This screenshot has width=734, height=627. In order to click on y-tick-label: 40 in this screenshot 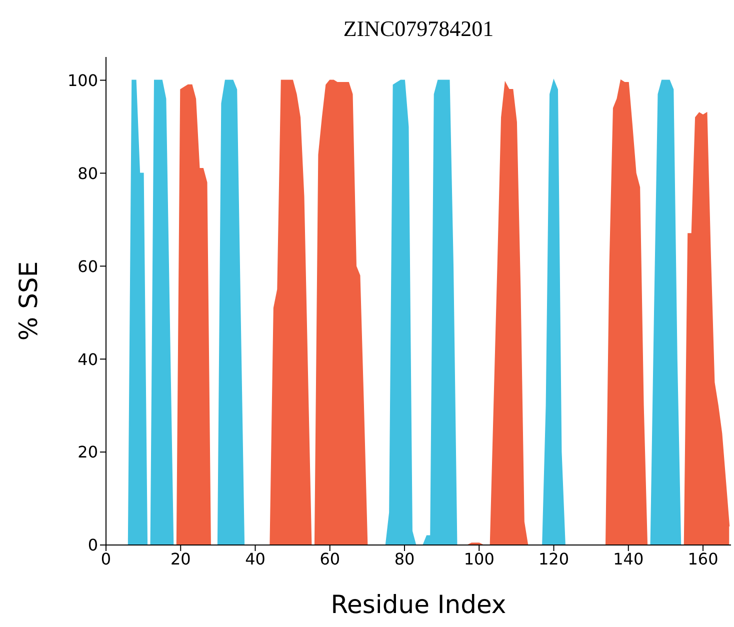, I will do `click(88, 359)`.